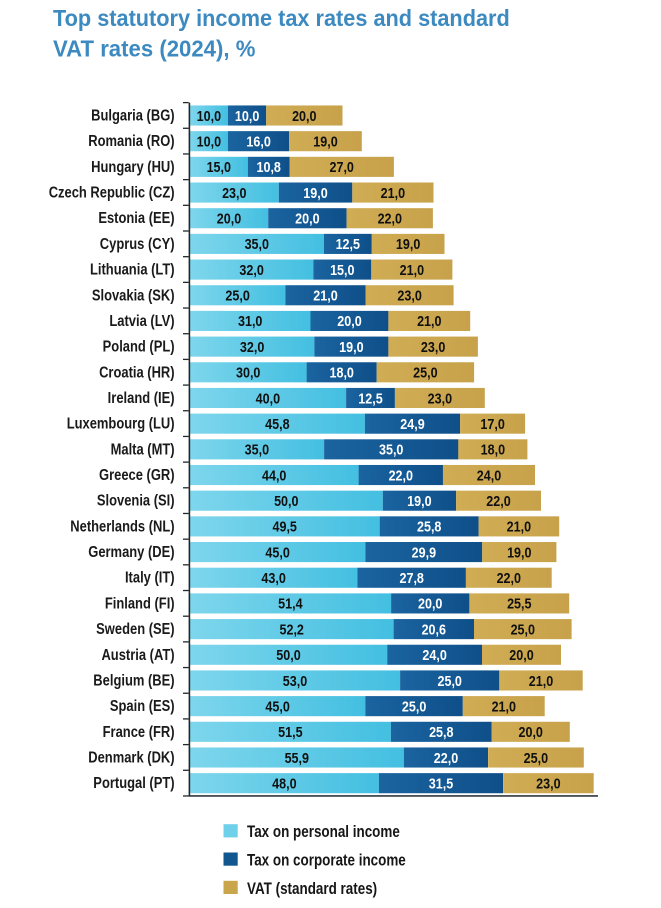  Describe the element at coordinates (290, 604) in the screenshot. I see `svg-text: 51,4` at that location.